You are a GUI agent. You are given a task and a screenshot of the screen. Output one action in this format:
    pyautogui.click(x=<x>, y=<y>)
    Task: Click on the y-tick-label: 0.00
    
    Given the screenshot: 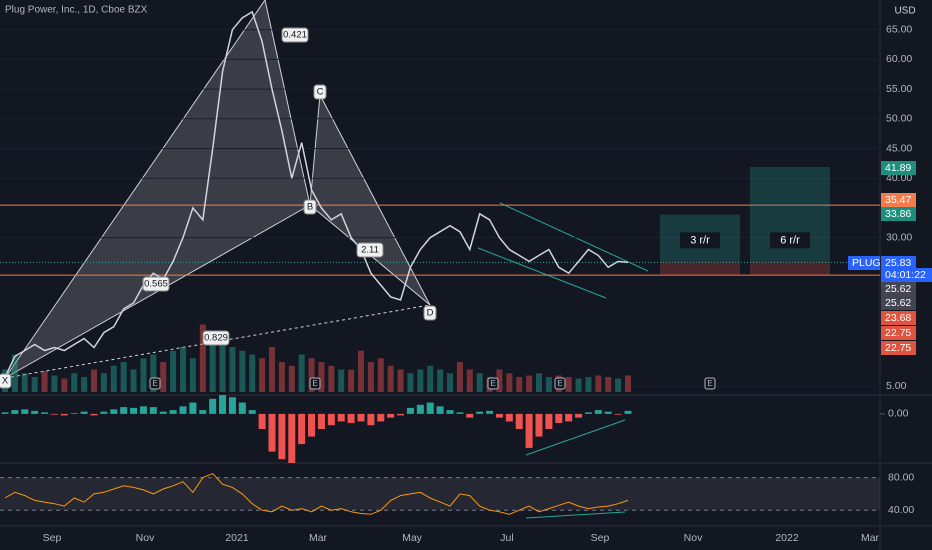 What is the action you would take?
    pyautogui.click(x=898, y=414)
    